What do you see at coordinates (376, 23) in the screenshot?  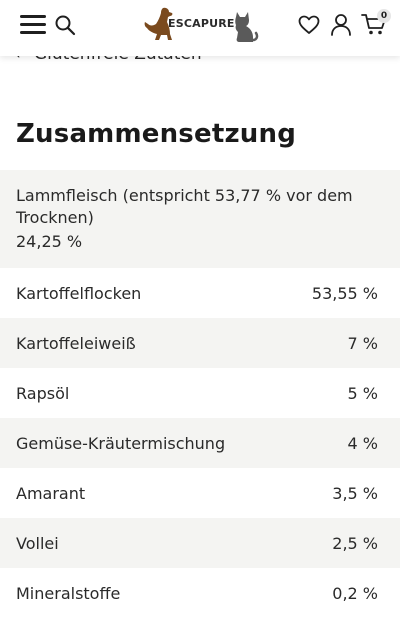 I see `cart-icon: 0` at bounding box center [376, 23].